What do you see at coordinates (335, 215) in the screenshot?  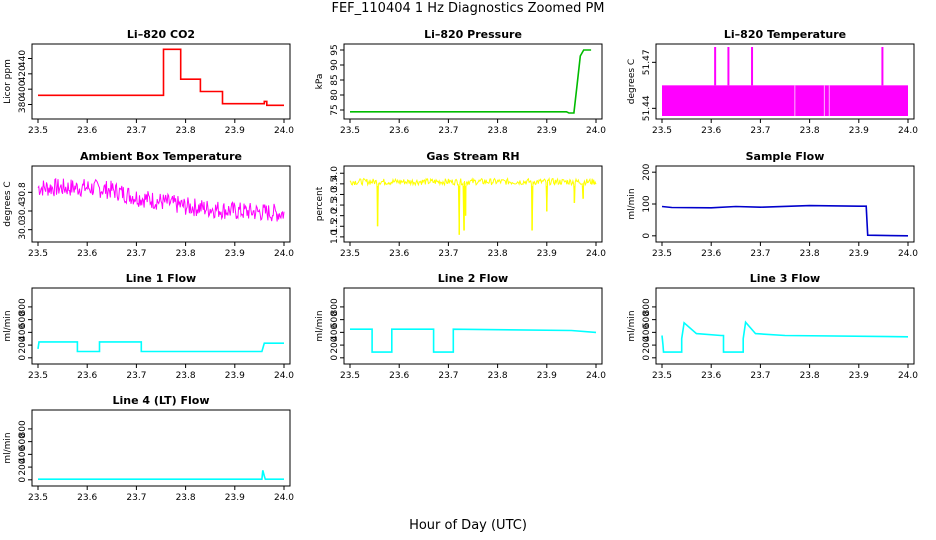 I see `y-tick-label: 2.0` at bounding box center [335, 215].